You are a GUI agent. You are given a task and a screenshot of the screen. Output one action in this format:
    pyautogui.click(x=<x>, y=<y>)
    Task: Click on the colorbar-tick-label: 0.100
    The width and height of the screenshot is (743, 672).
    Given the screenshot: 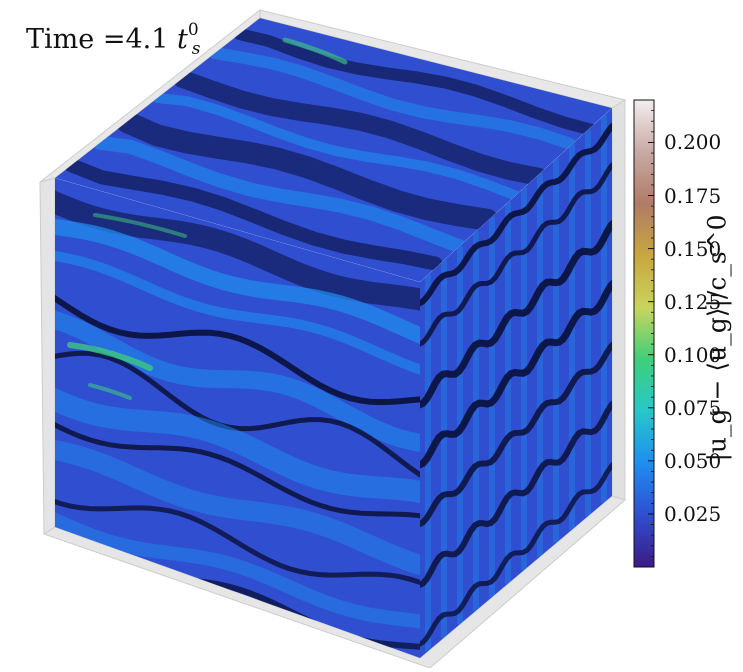 What is the action you would take?
    pyautogui.click(x=693, y=354)
    